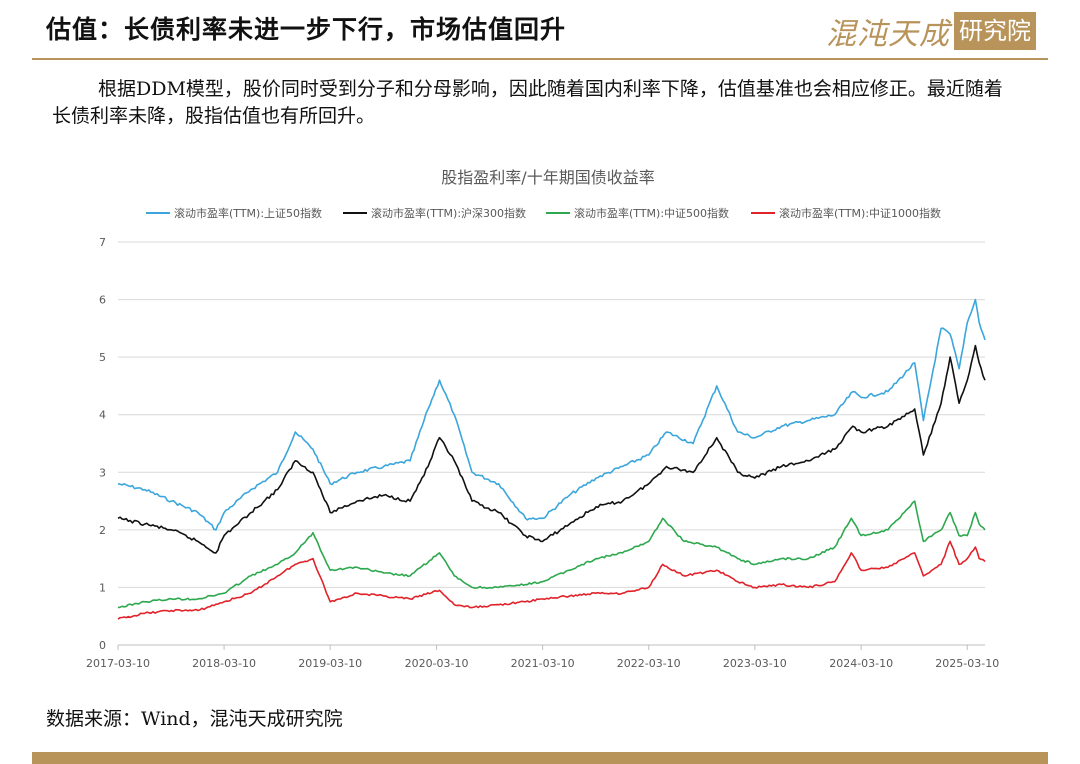  I want to click on x-tick-label: 2021-03-10, so click(543, 663).